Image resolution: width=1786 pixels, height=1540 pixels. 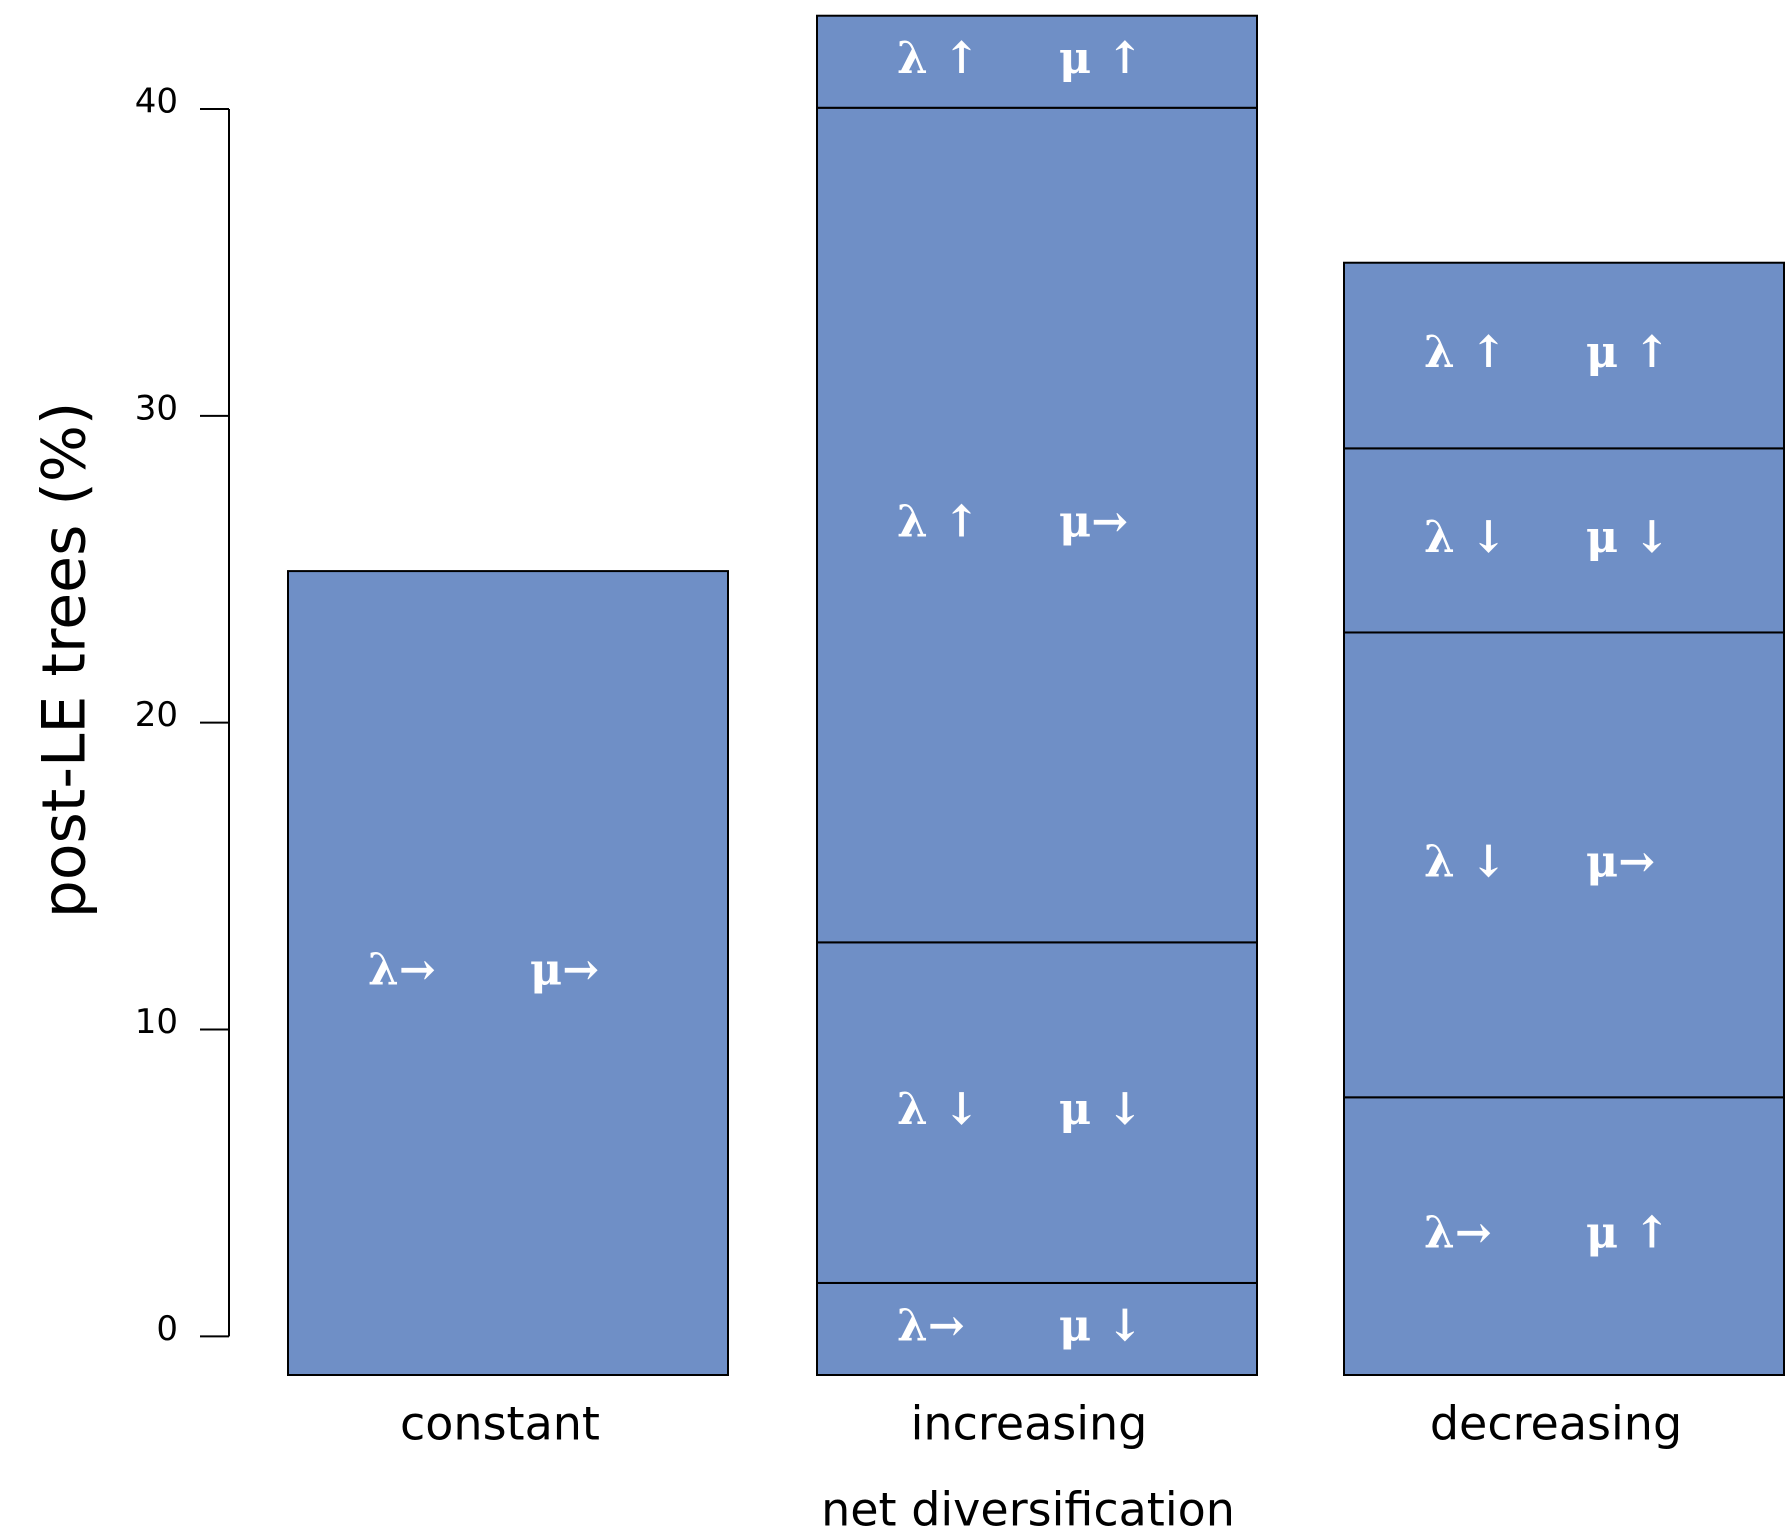 What do you see at coordinates (65, 660) in the screenshot?
I see `y-axis-label: post-LE trees (%)` at bounding box center [65, 660].